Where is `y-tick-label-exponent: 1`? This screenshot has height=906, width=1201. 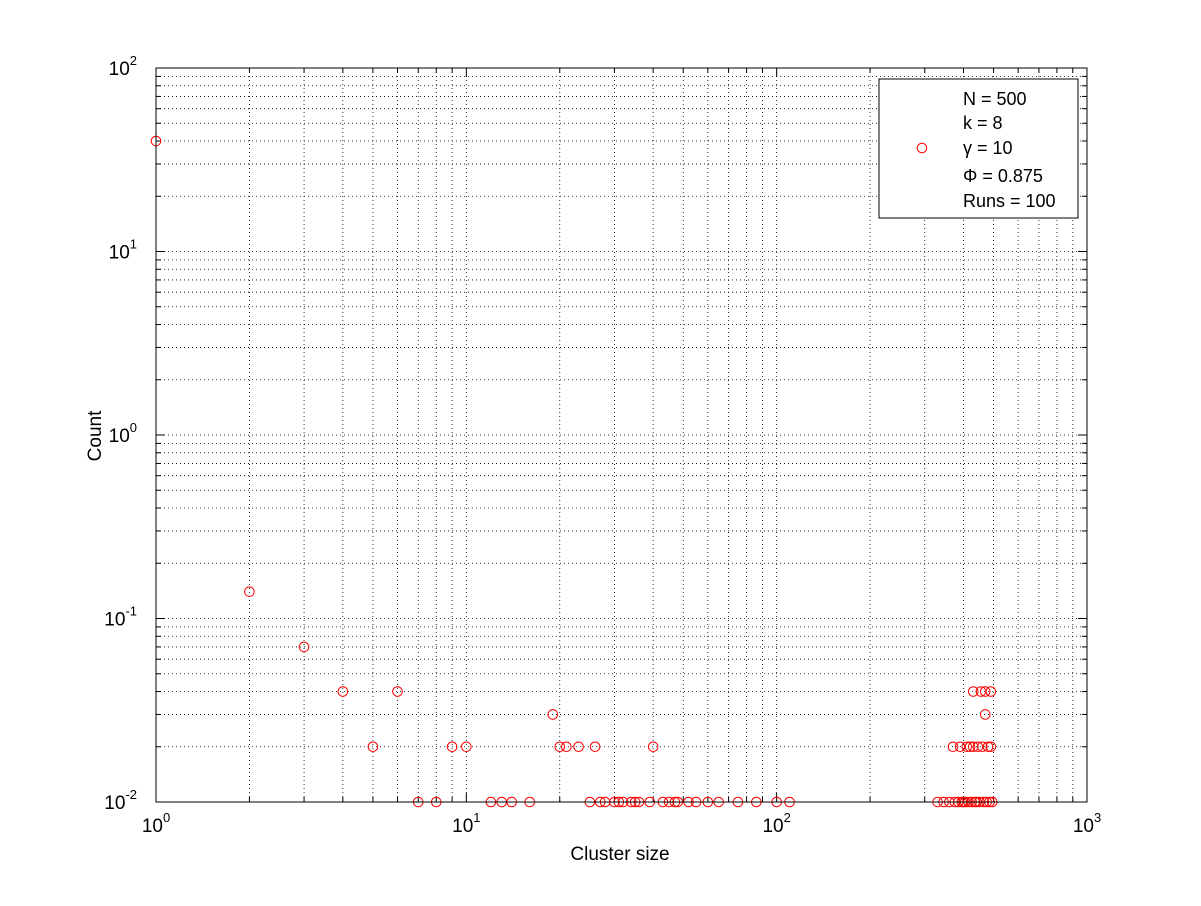
y-tick-label-exponent: 1 is located at coordinates (133, 244).